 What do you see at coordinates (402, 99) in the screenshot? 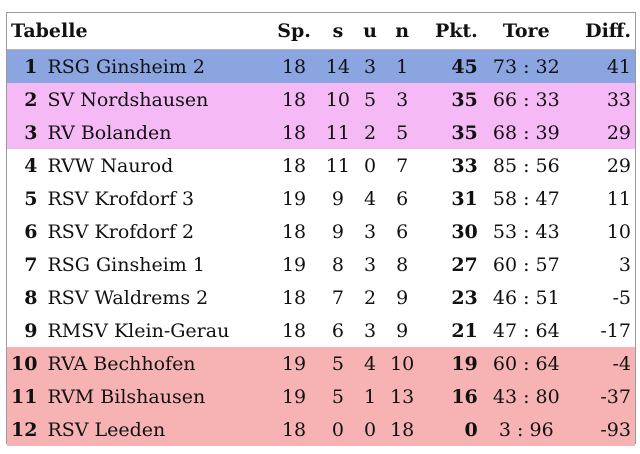
I see `losses-cell: 3` at bounding box center [402, 99].